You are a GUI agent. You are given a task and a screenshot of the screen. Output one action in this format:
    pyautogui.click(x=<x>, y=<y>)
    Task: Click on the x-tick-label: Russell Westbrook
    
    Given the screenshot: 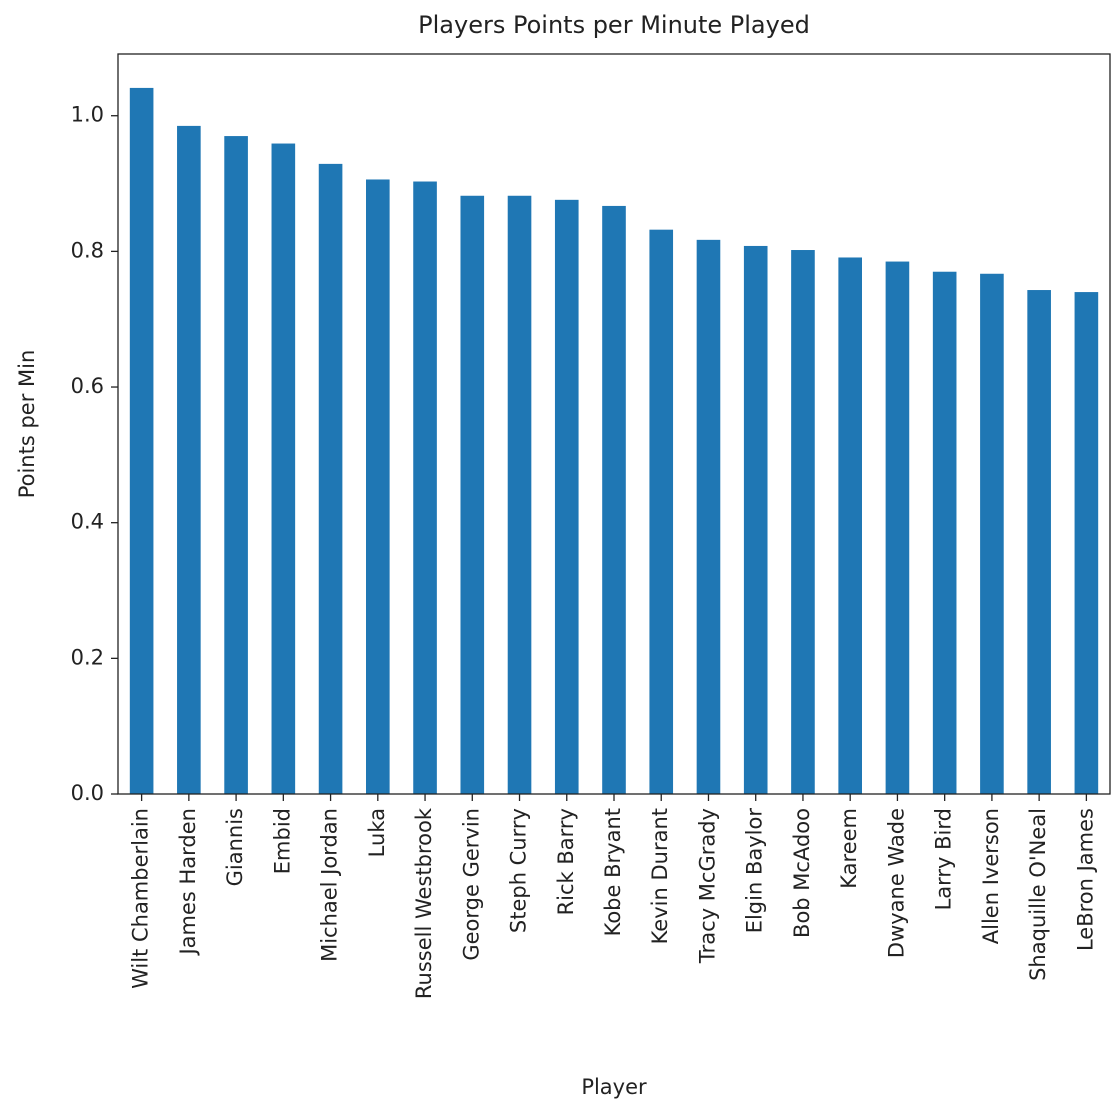 What is the action you would take?
    pyautogui.click(x=424, y=903)
    